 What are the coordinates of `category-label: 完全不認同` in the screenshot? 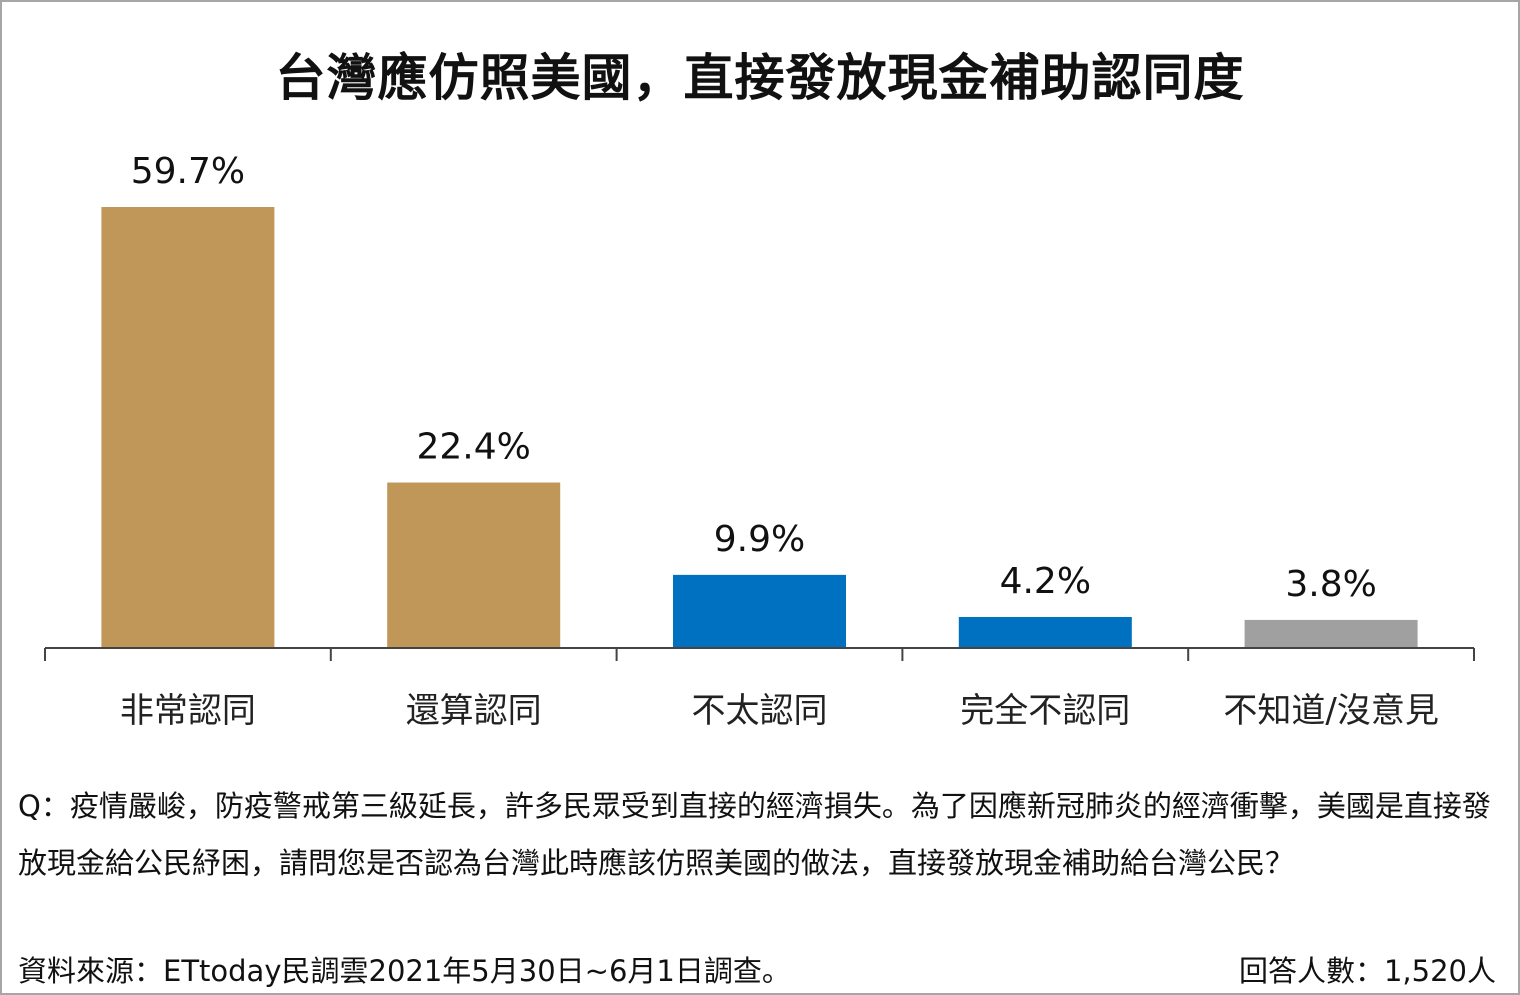 It's located at (1045, 711).